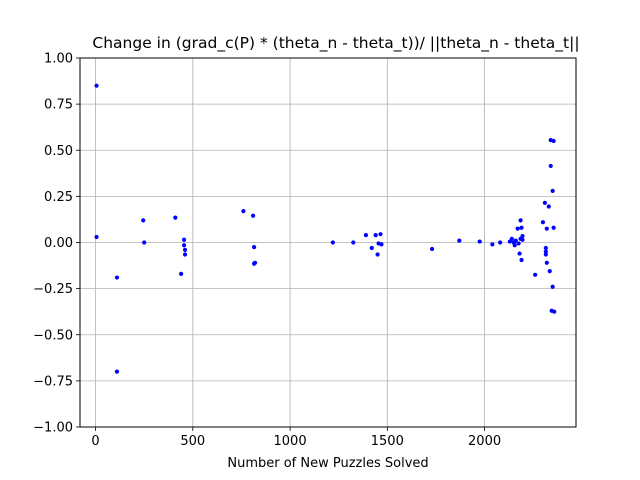 The height and width of the screenshot is (480, 640). Describe the element at coordinates (95, 441) in the screenshot. I see `x-tick-label: 0` at that location.